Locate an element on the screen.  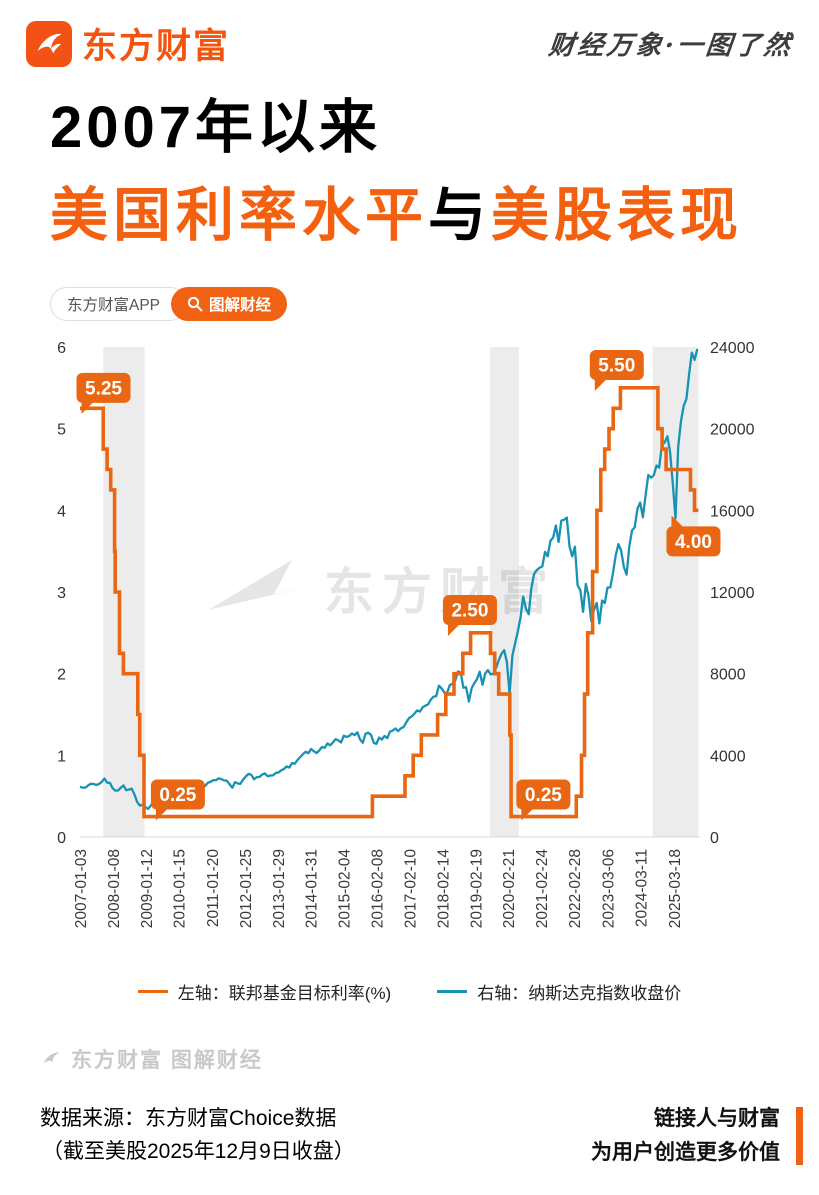
legend-item-rate: 左轴：联邦基金目标利率(%) is located at coordinates (264, 991).